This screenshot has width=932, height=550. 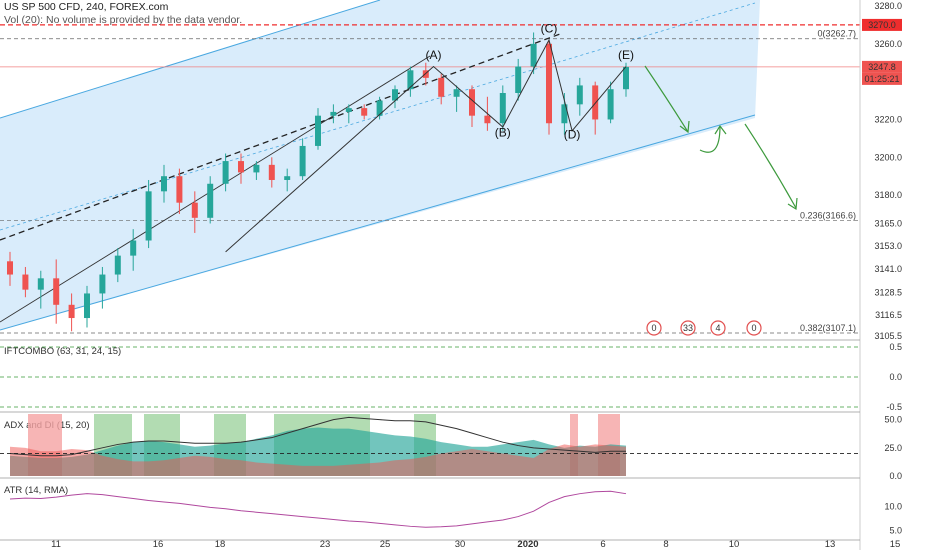 I want to click on fib-label: 0.382(3107.1), so click(x=828, y=328).